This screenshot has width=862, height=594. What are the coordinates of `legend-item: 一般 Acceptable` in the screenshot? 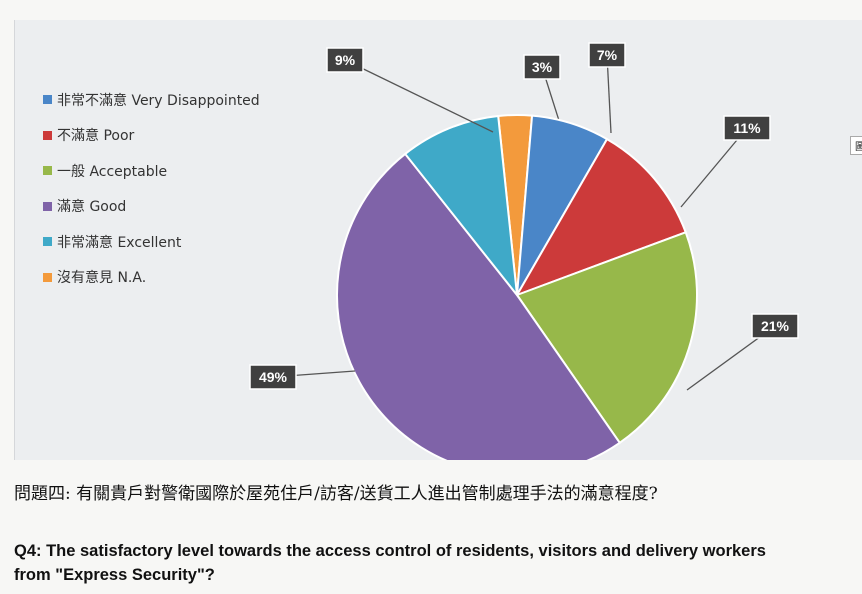 It's located at (151, 171).